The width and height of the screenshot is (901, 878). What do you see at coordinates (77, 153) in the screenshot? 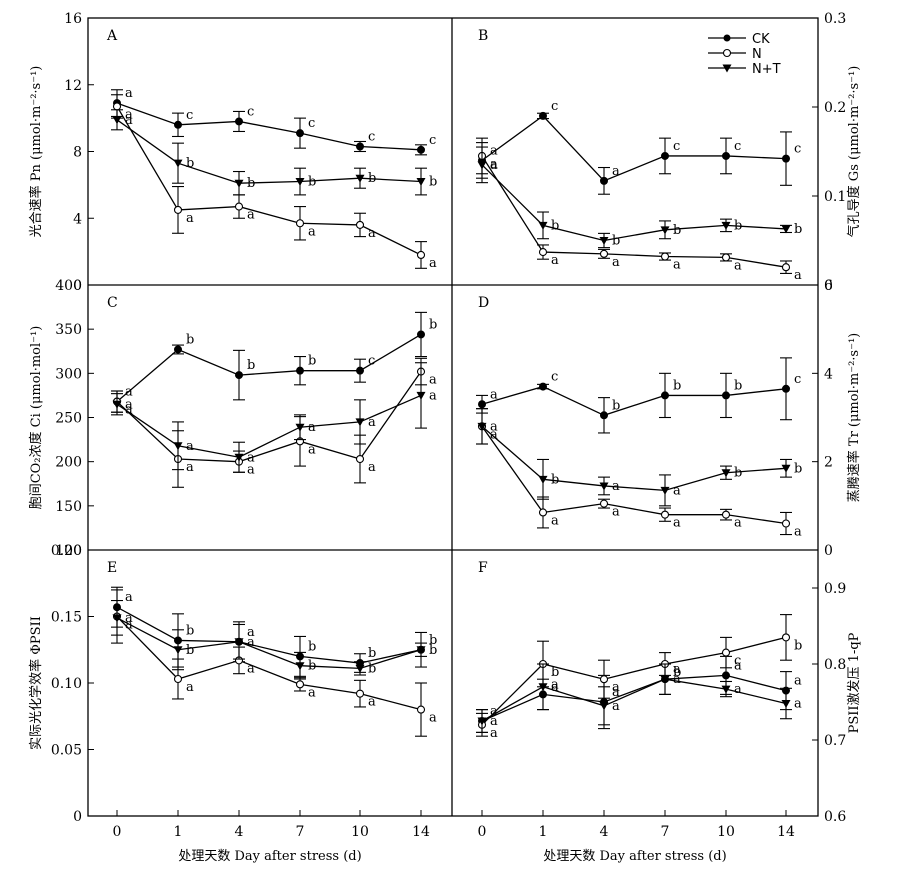
I see `y-tick-label: 8` at bounding box center [77, 153].